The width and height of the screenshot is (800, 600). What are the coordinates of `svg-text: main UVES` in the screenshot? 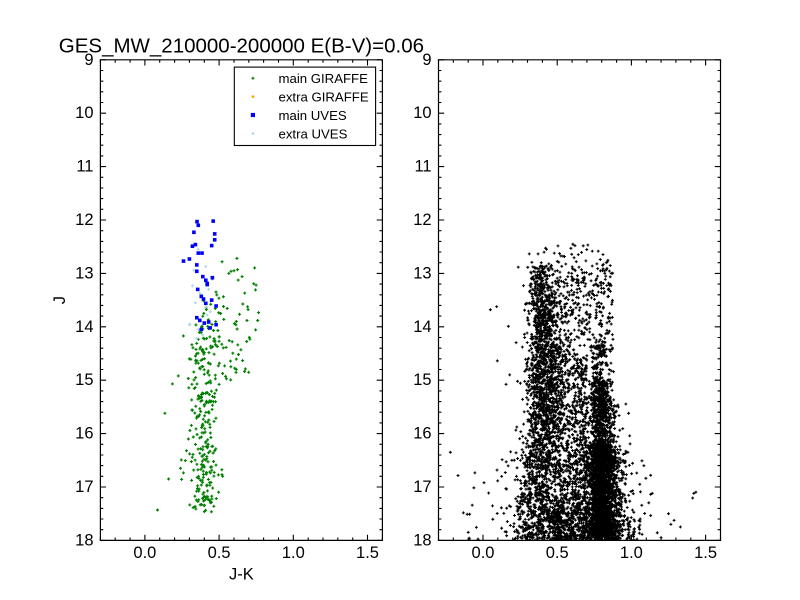 It's located at (313, 115).